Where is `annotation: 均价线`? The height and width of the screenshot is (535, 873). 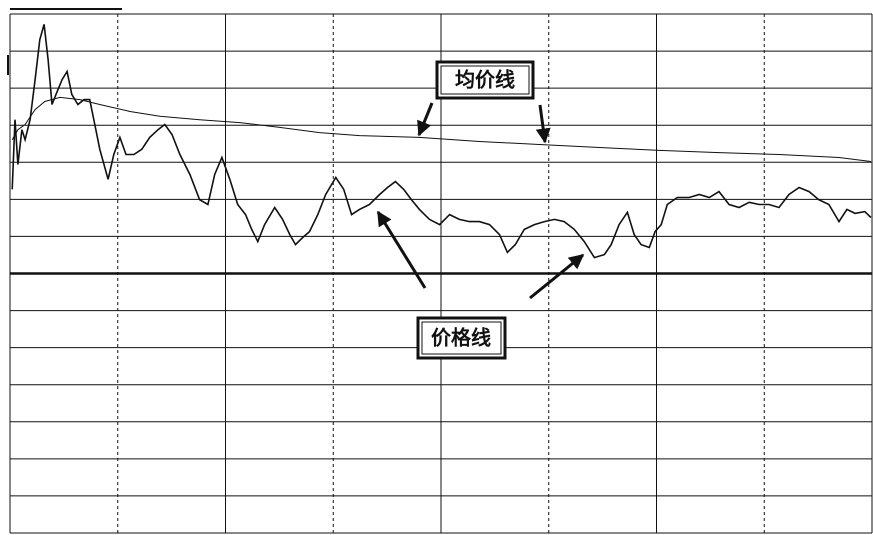
annotation: 均价线 is located at coordinates (485, 80).